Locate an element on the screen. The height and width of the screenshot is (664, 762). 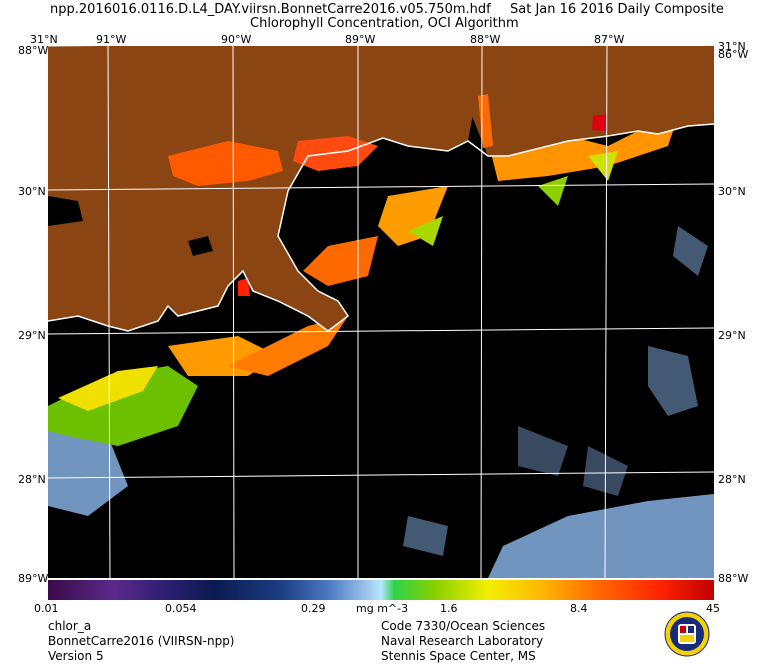
lat-label-29n-right: 29°N is located at coordinates (732, 335).